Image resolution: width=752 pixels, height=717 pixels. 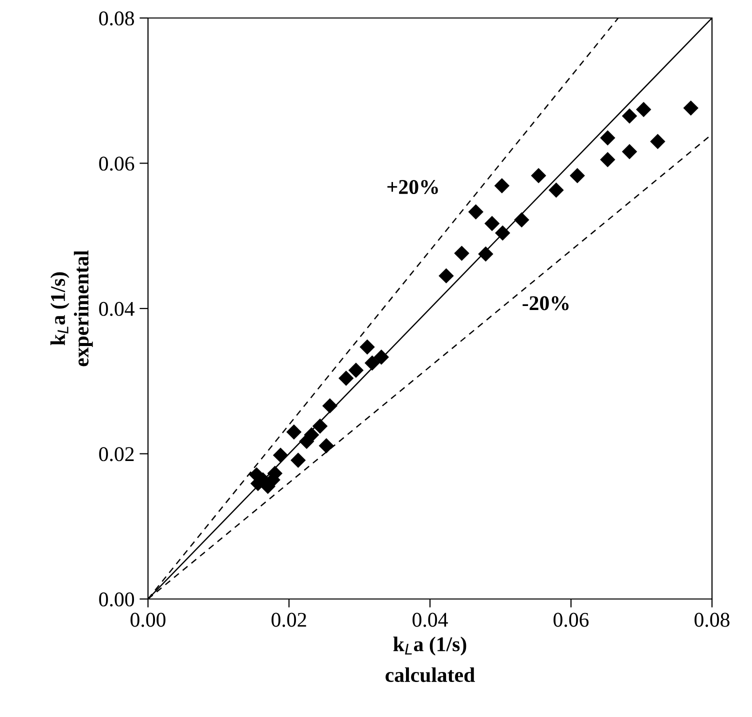 What do you see at coordinates (430, 659) in the screenshot?
I see `x-axis-title: k$_{L}$a (1/s) calculated` at bounding box center [430, 659].